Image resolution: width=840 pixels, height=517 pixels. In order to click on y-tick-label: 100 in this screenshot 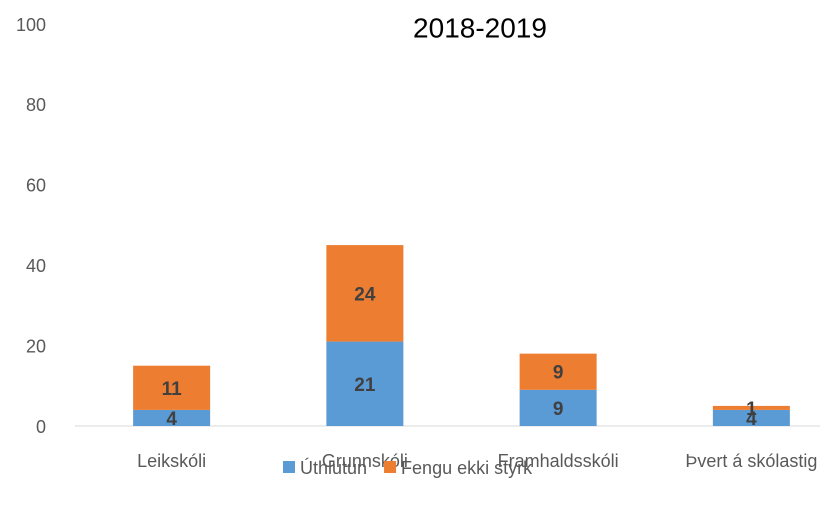, I will do `click(31, 25)`.